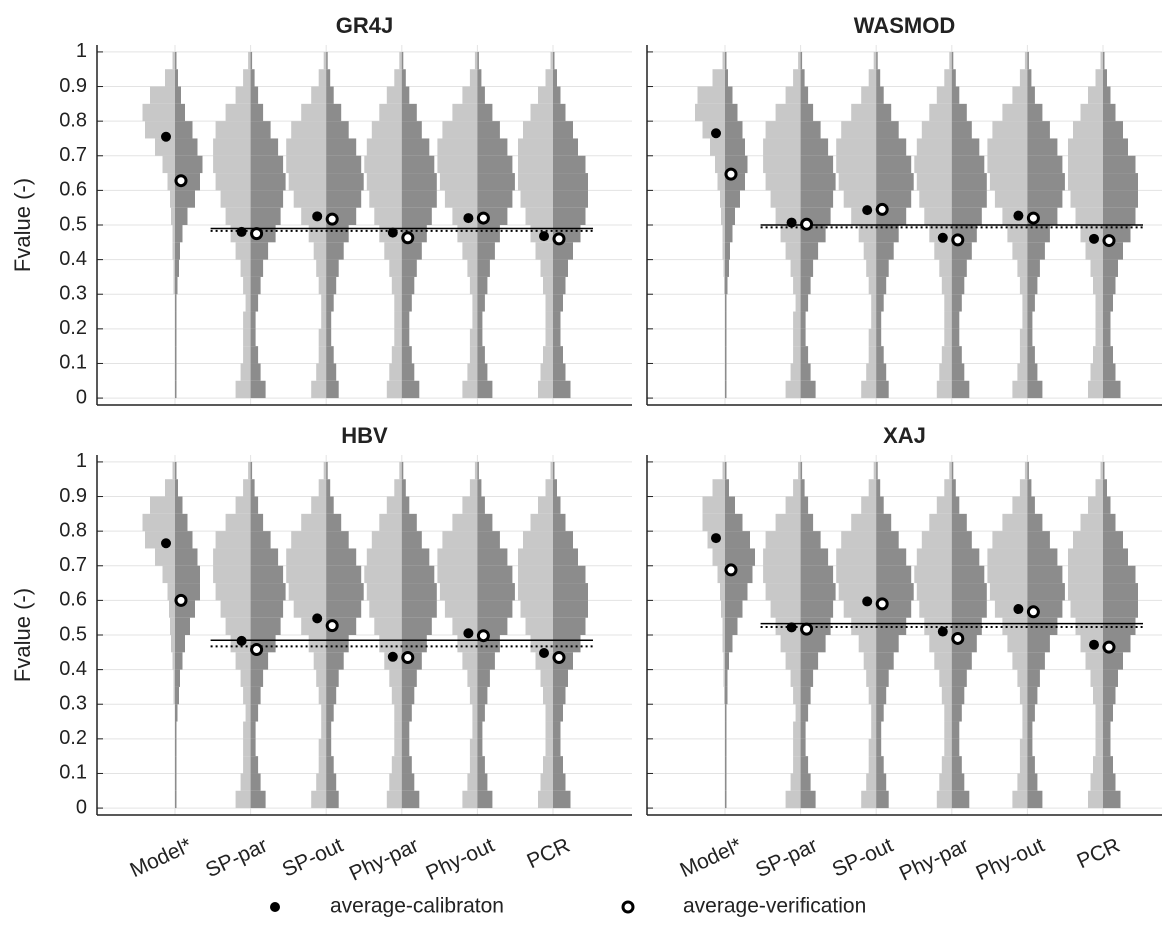 The width and height of the screenshot is (1170, 945). I want to click on y-tick-label: 0.4, so click(73, 259).